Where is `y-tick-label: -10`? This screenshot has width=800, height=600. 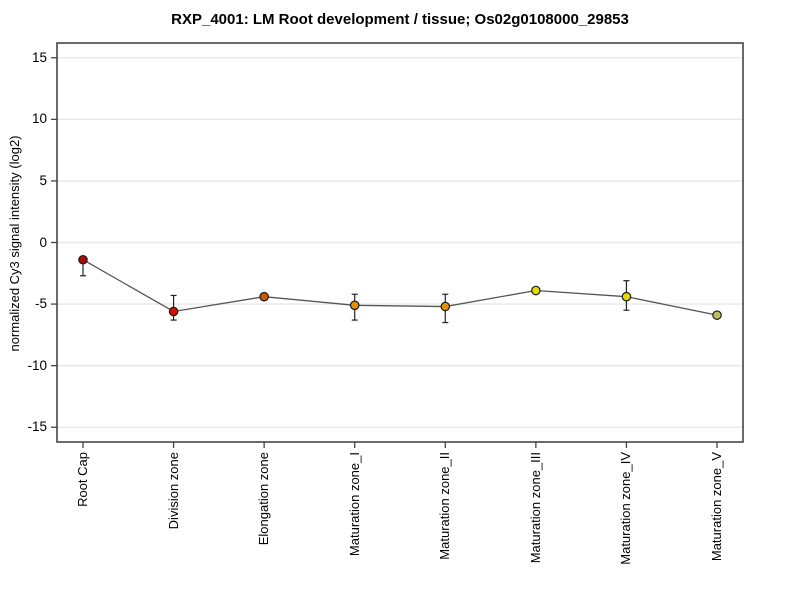
y-tick-label: -10 is located at coordinates (37, 365).